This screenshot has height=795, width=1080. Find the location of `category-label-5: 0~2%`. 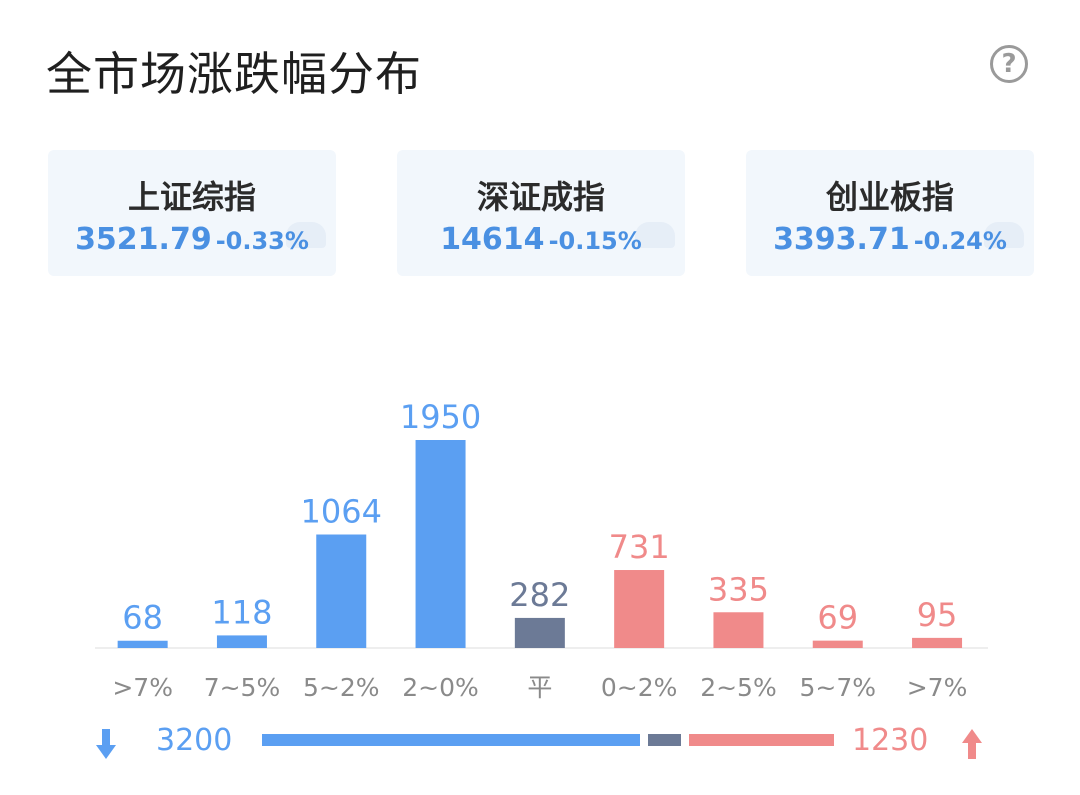

category-label-5: 0~2% is located at coordinates (639, 687).